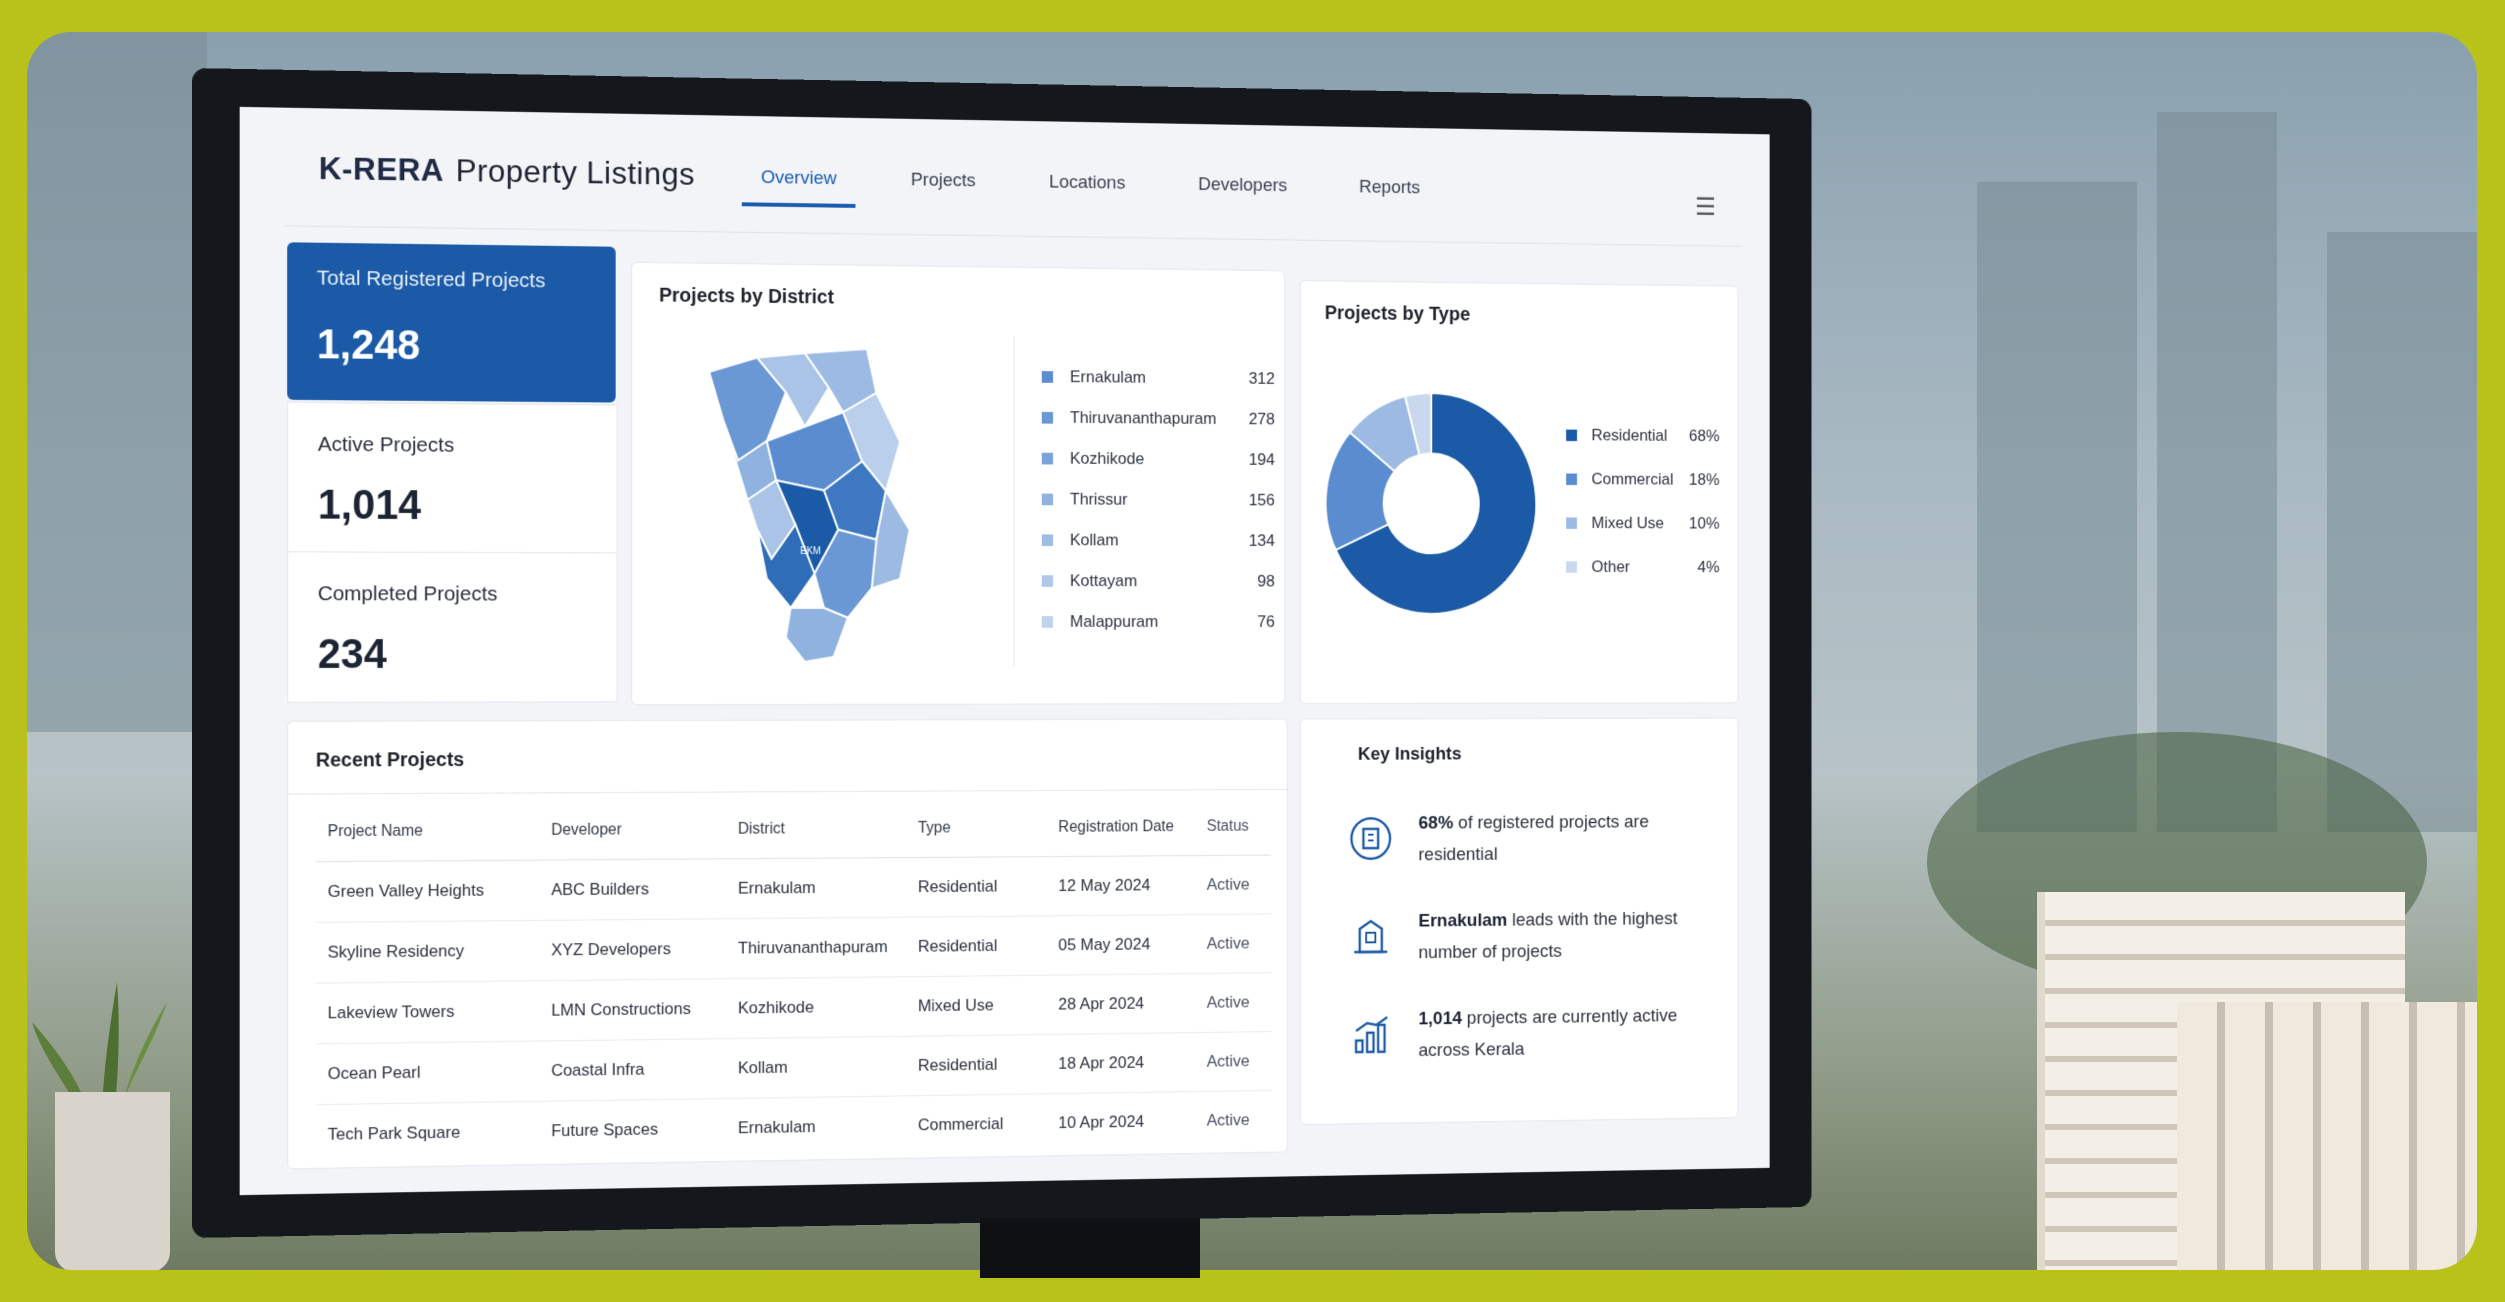  Describe the element at coordinates (352, 654) in the screenshot. I see `kpi-value: 234` at that location.